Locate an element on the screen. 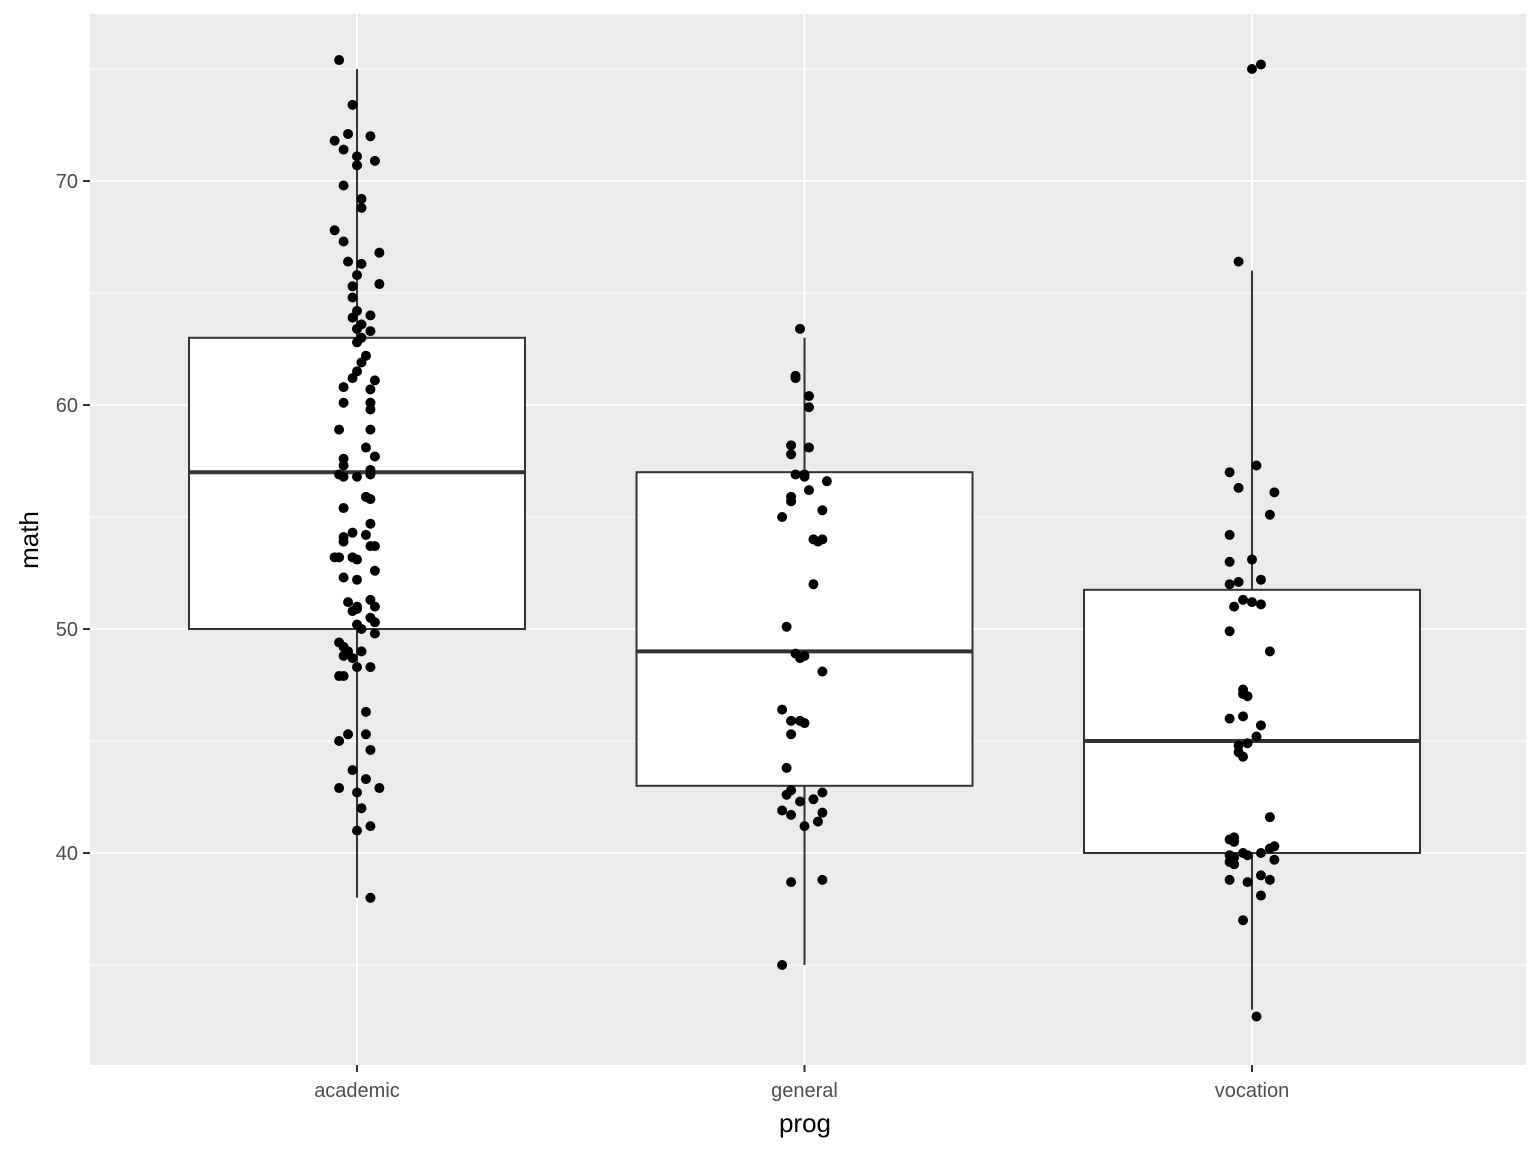  x-tick-label: general is located at coordinates (804, 1091).